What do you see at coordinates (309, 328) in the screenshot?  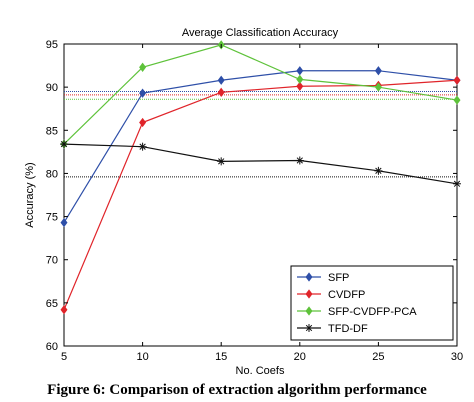 I see `legend-marker-tfd-df` at bounding box center [309, 328].